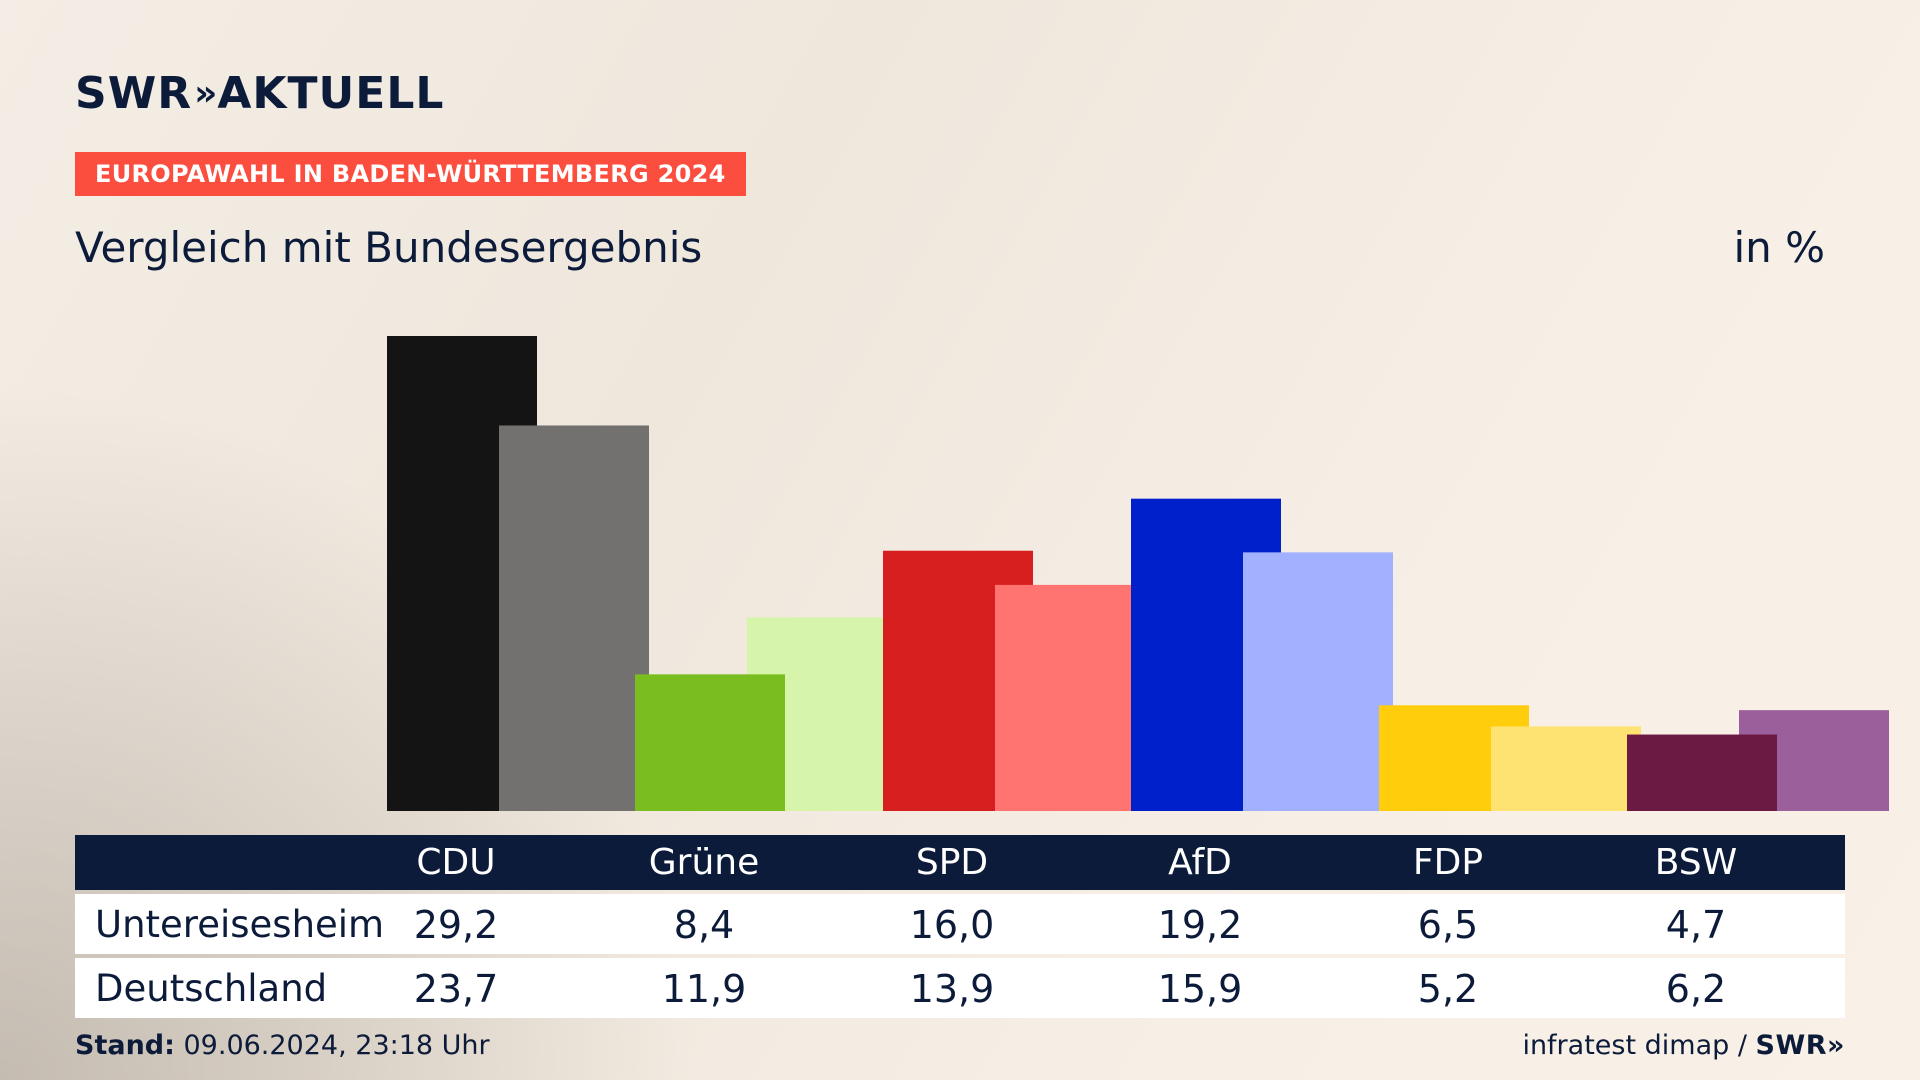  Describe the element at coordinates (125, 1045) in the screenshot. I see `stand-label: Stand:` at that location.